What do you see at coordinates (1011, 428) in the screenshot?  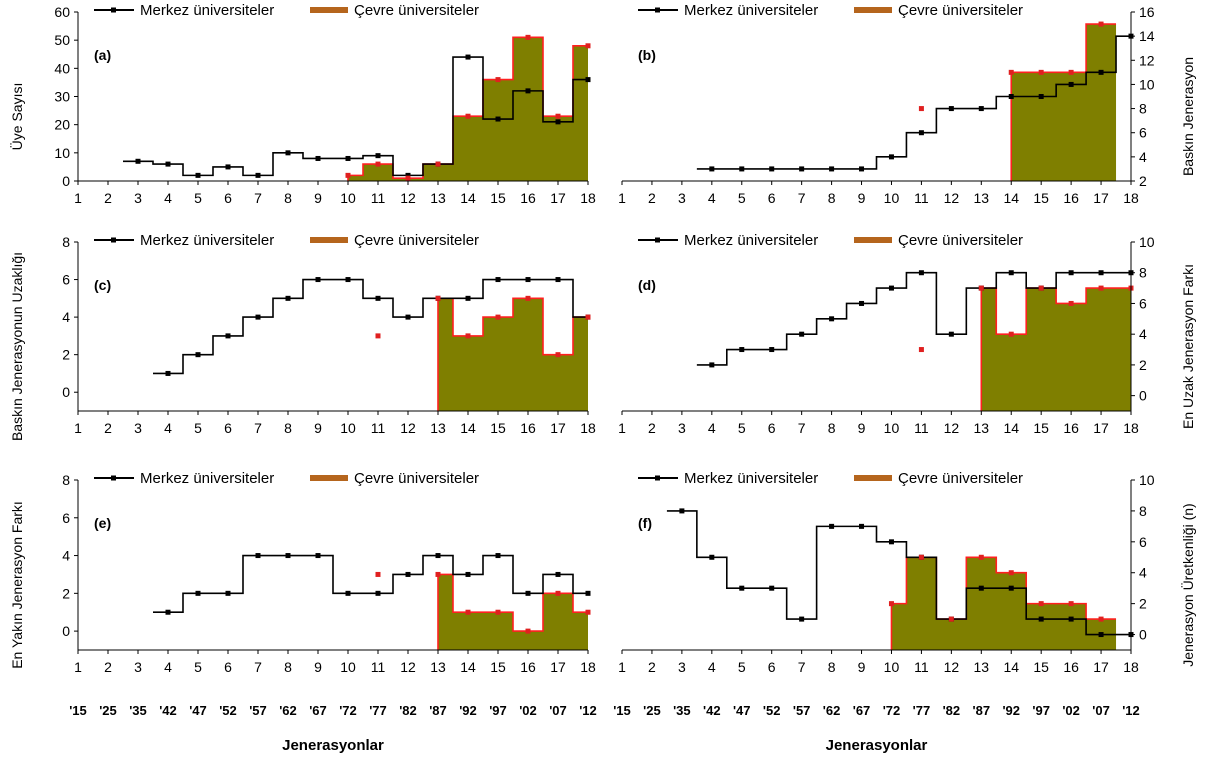 I see `x-tick-label-d-13: 14` at bounding box center [1011, 428].